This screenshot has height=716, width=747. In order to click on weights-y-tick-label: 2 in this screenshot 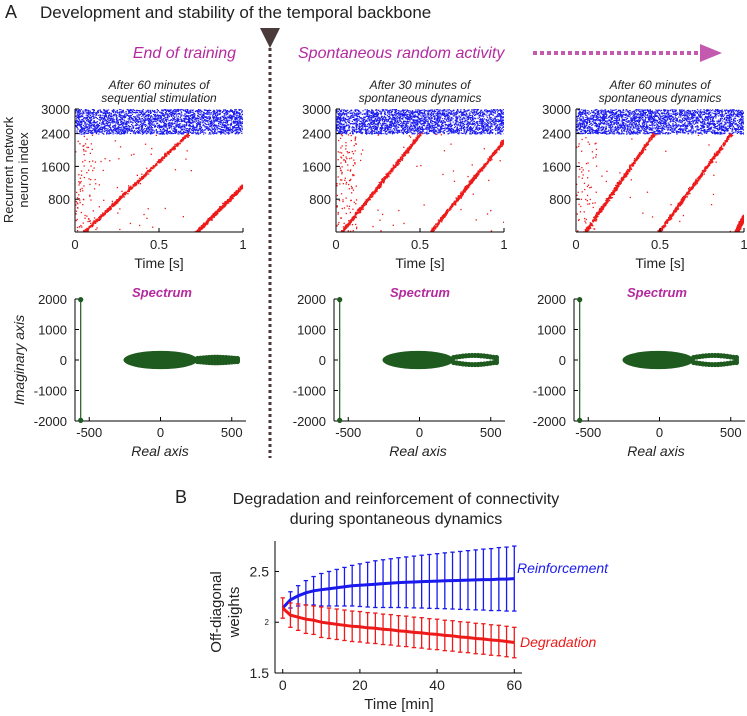, I will do `click(267, 622)`.